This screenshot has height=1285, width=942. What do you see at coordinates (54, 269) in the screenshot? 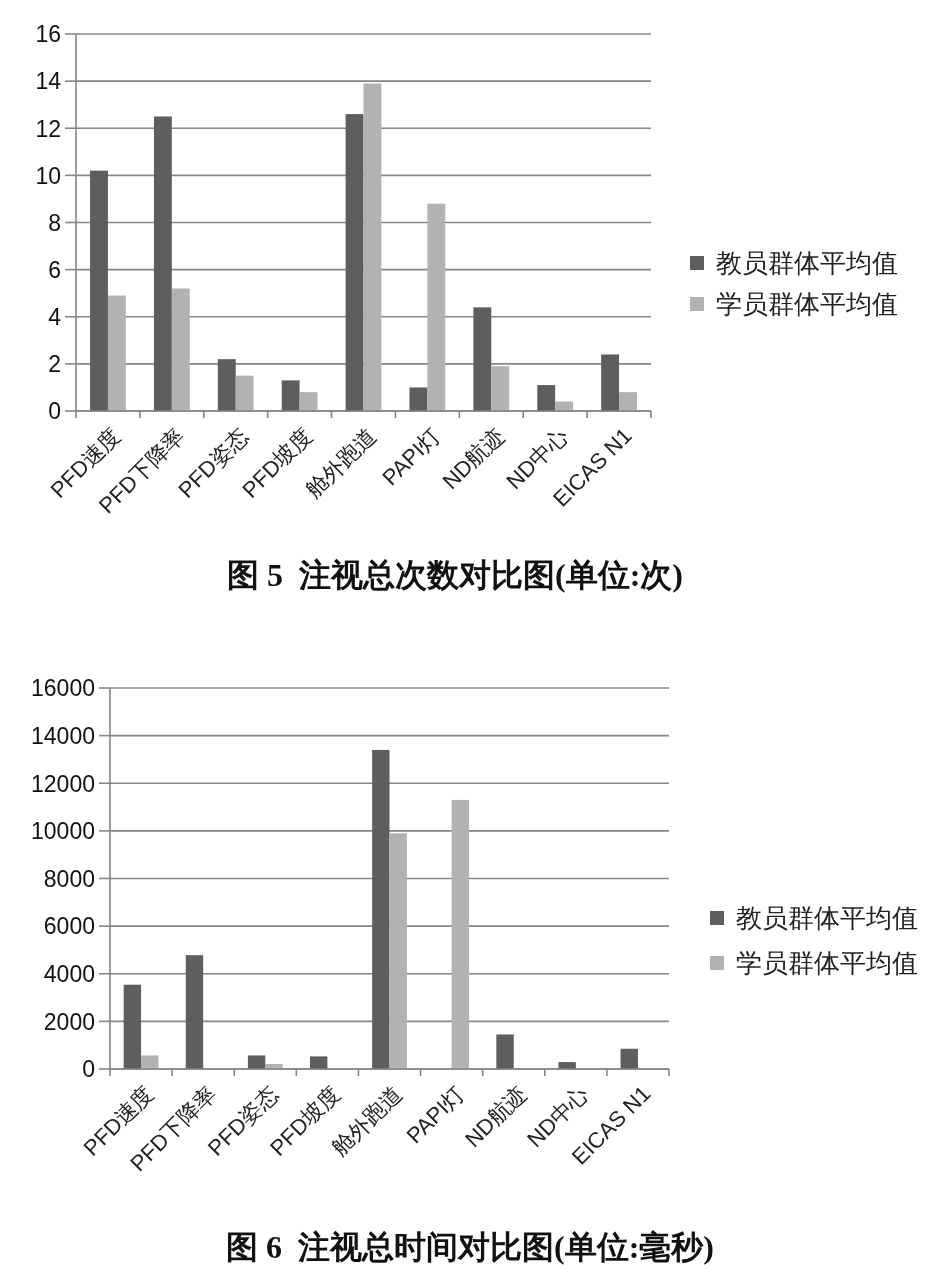
I see `y-tick-label: 6` at bounding box center [54, 269].